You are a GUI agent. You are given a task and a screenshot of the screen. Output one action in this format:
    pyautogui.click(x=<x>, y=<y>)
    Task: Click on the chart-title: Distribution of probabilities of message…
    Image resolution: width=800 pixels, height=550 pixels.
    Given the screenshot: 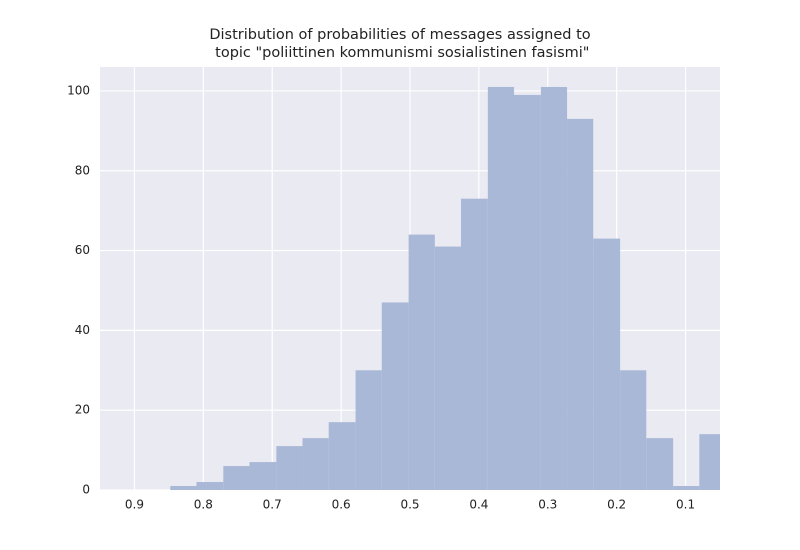 What is the action you would take?
    pyautogui.click(x=400, y=44)
    